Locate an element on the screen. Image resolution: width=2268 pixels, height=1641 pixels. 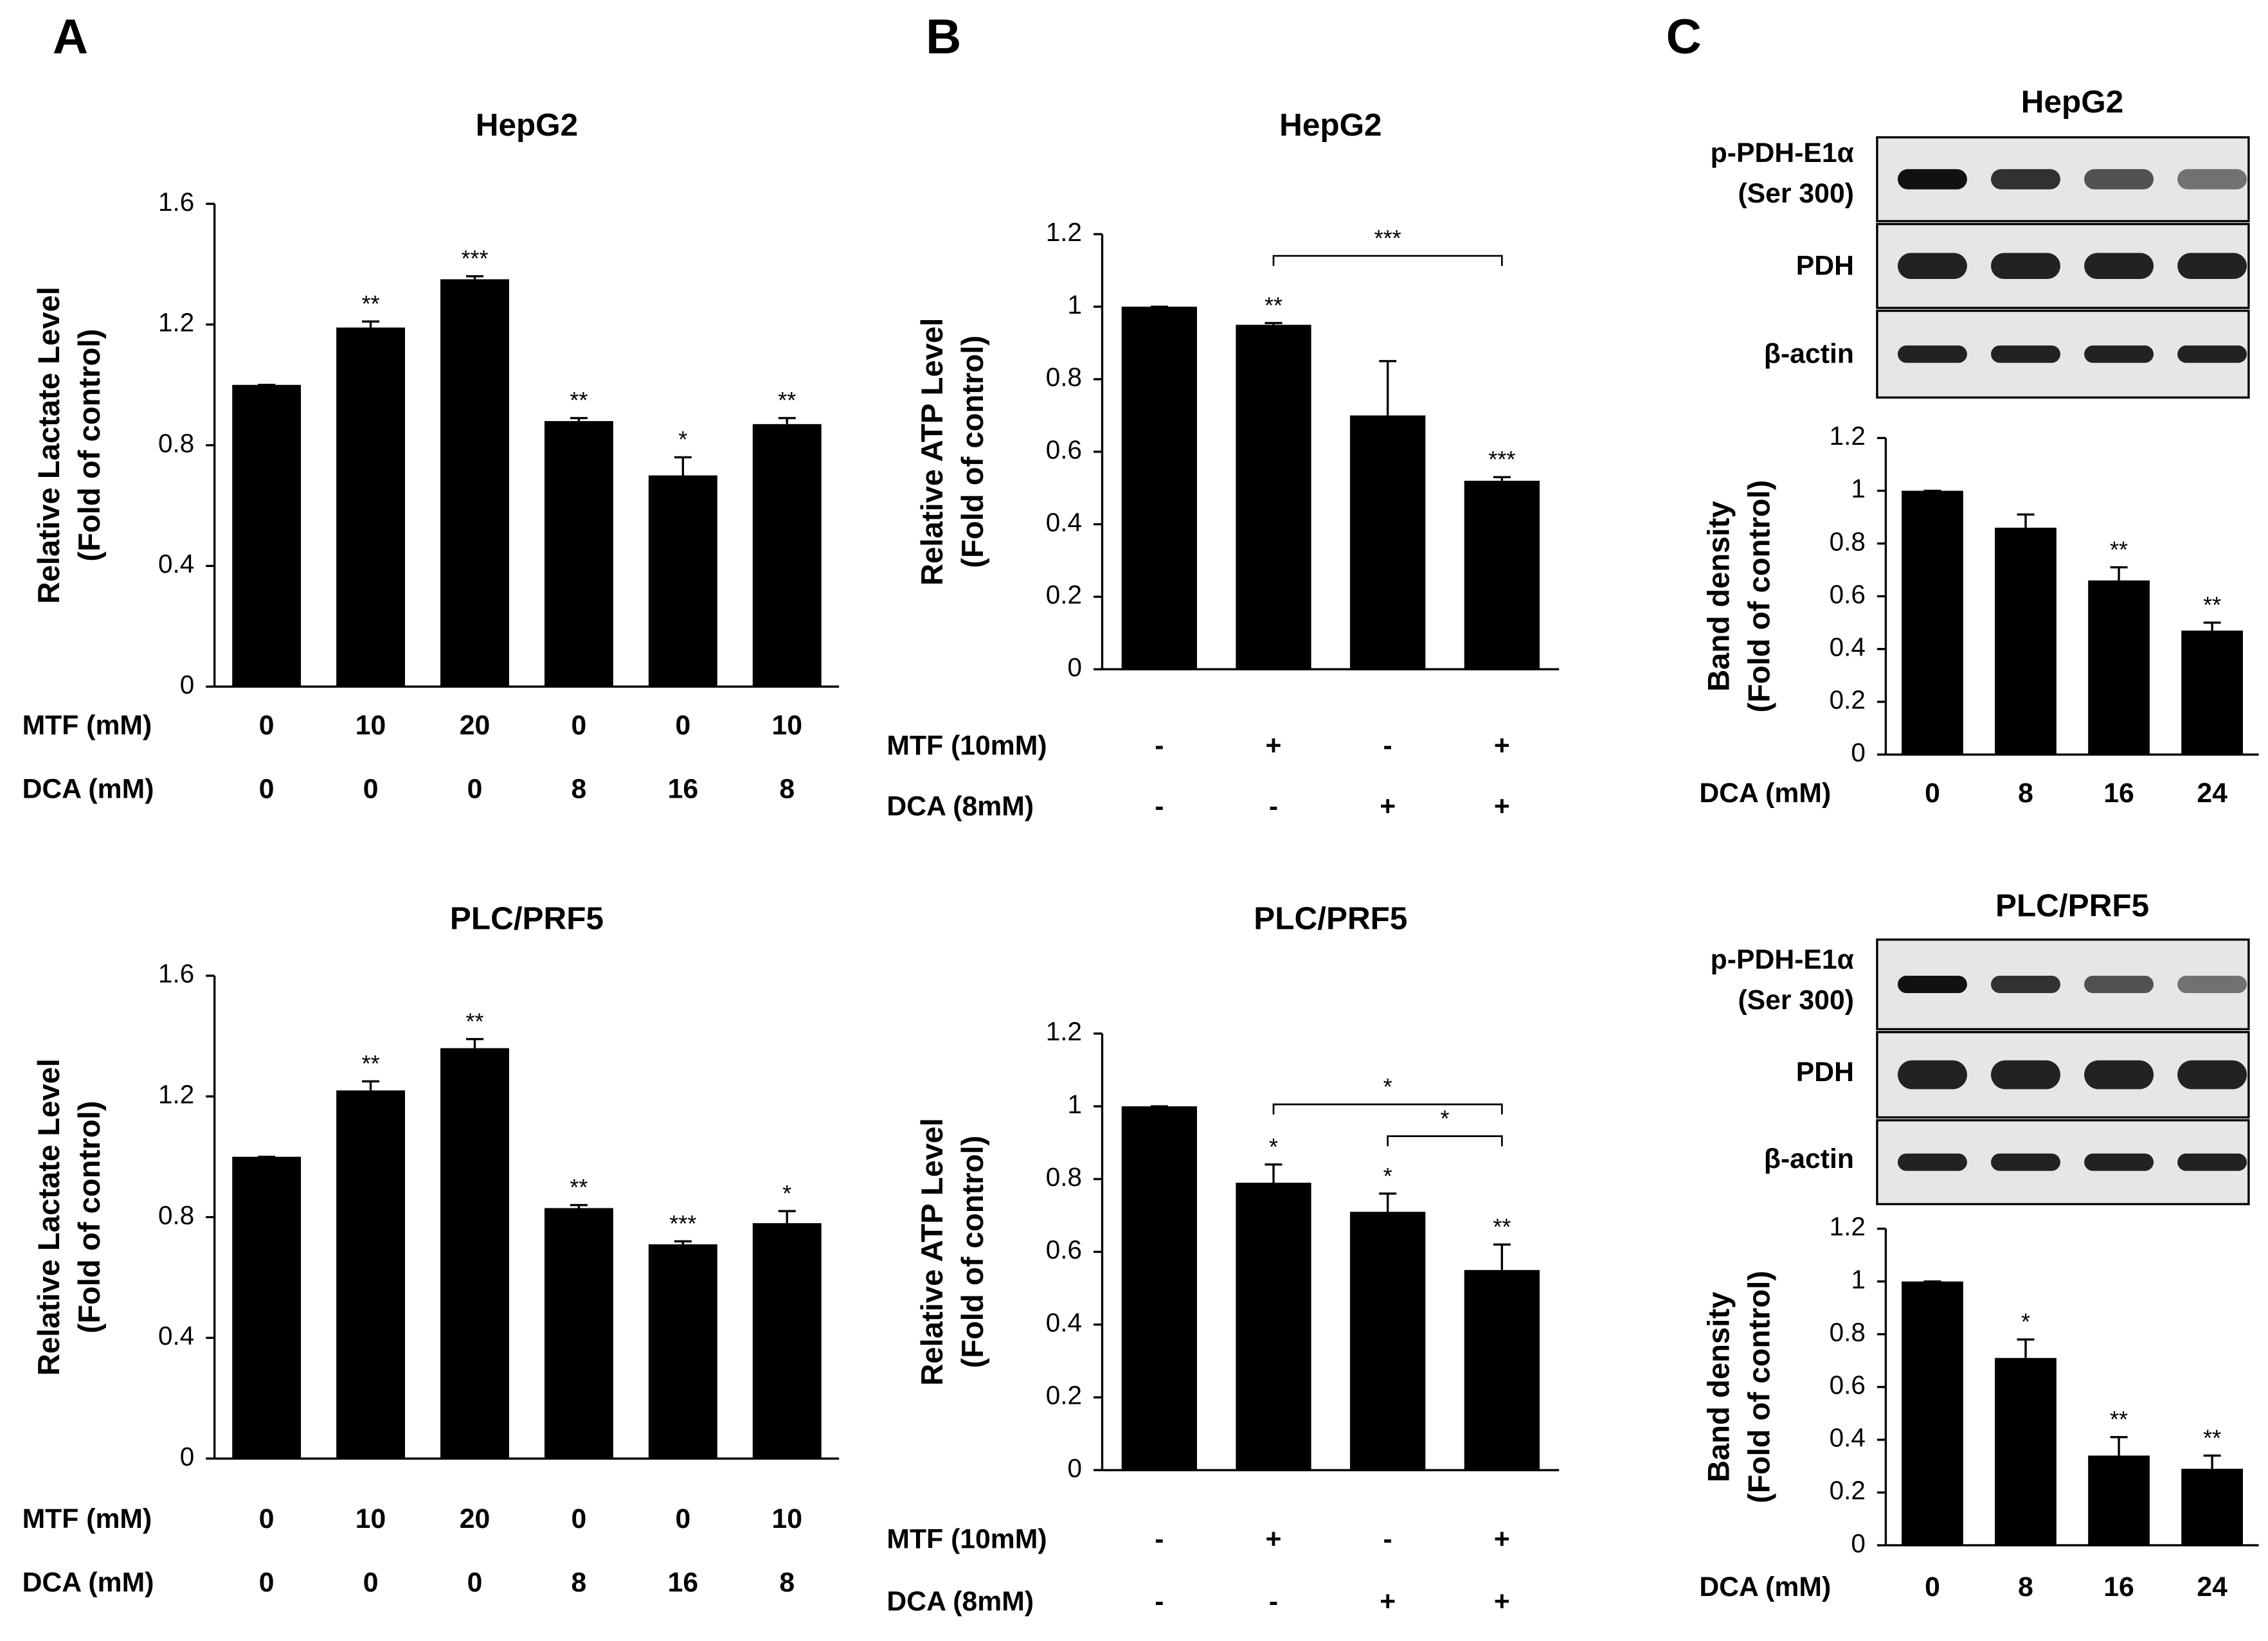
comparison-label: *** is located at coordinates (1388, 238).